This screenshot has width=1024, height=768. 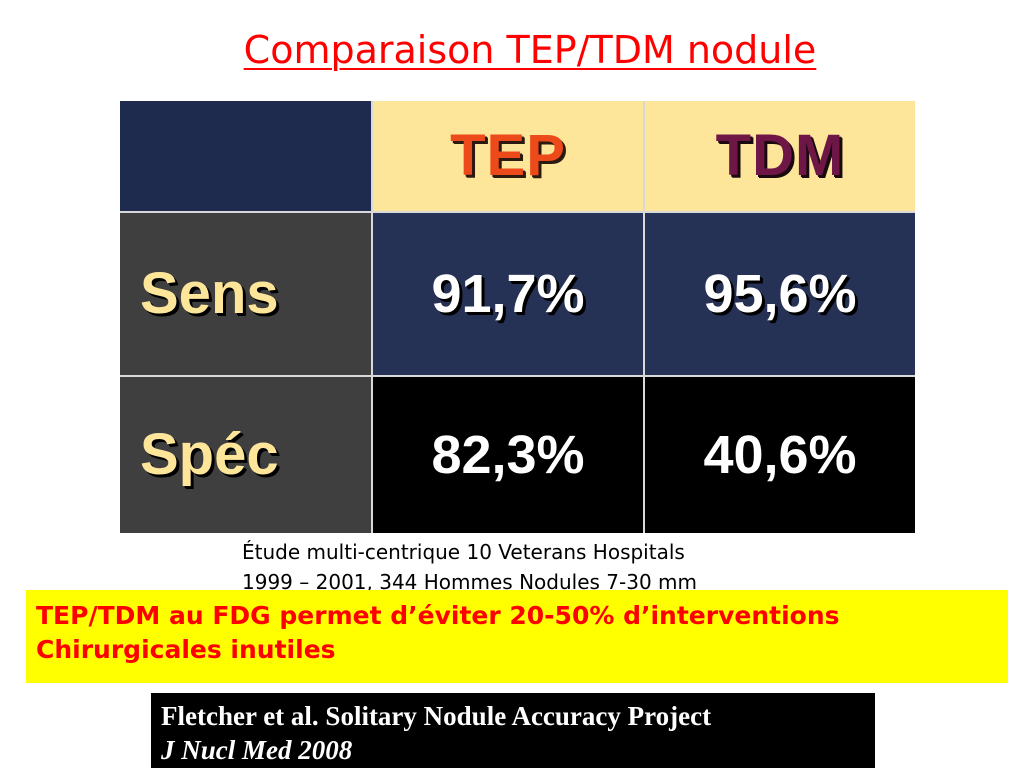 I want to click on header-tep: TEP, so click(x=508, y=155).